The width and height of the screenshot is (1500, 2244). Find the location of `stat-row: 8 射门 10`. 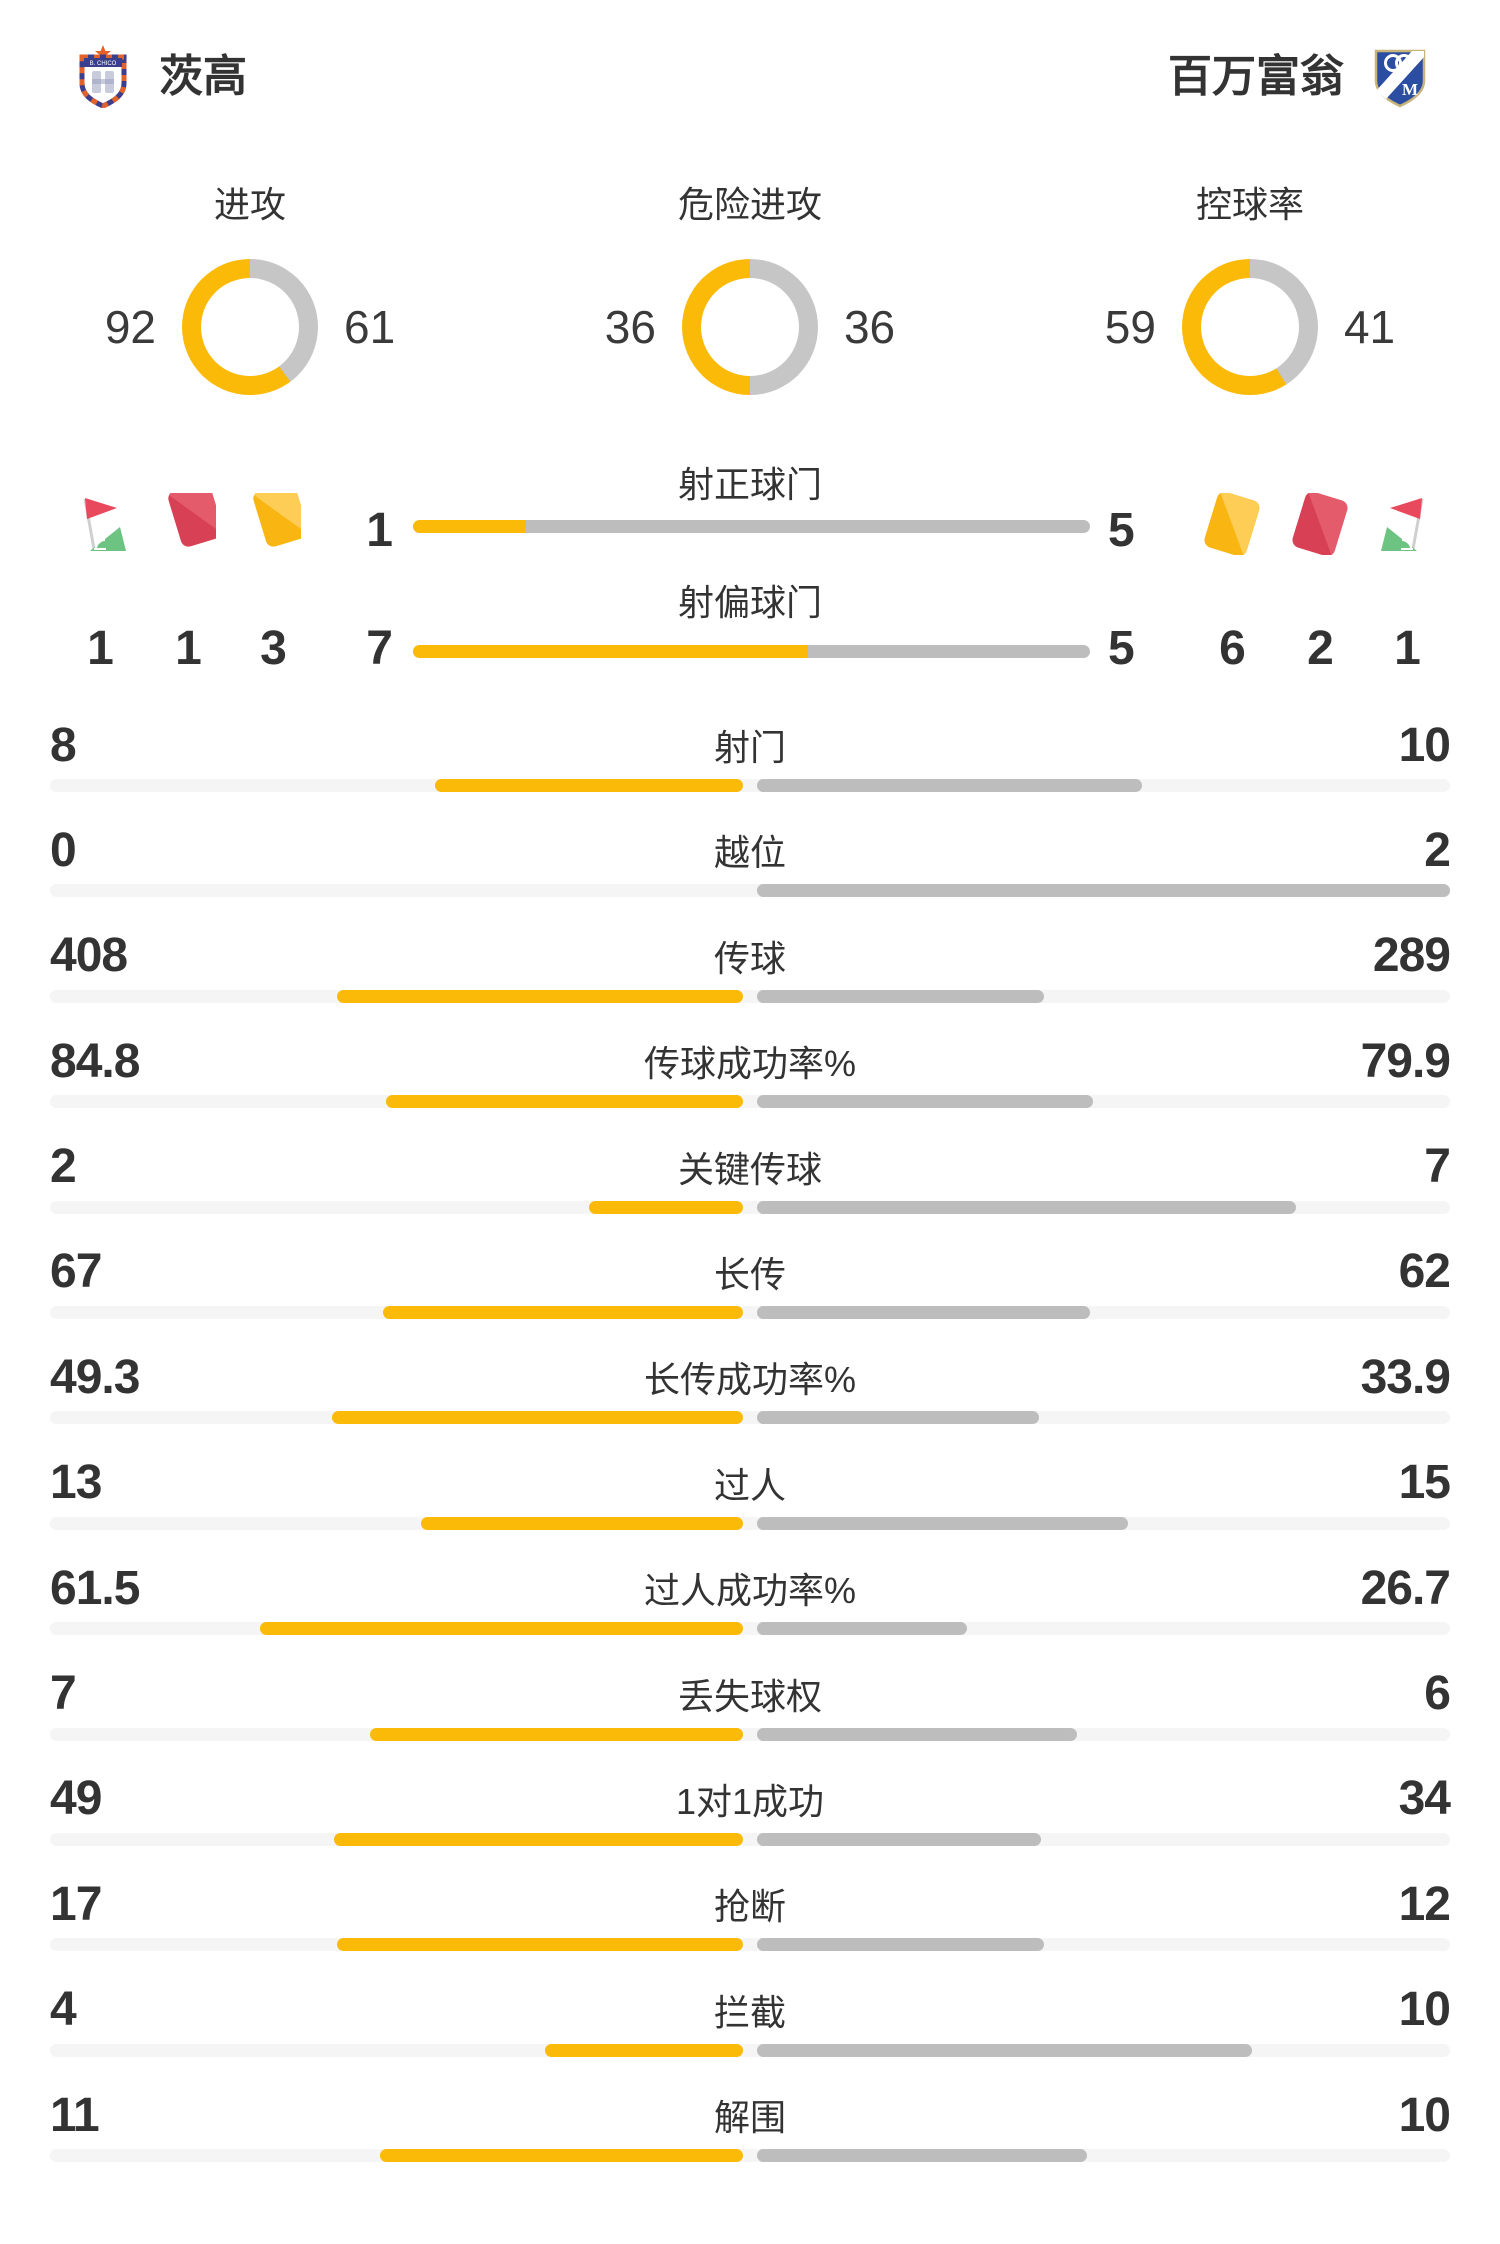

stat-row: 8 射门 10 is located at coordinates (750, 739).